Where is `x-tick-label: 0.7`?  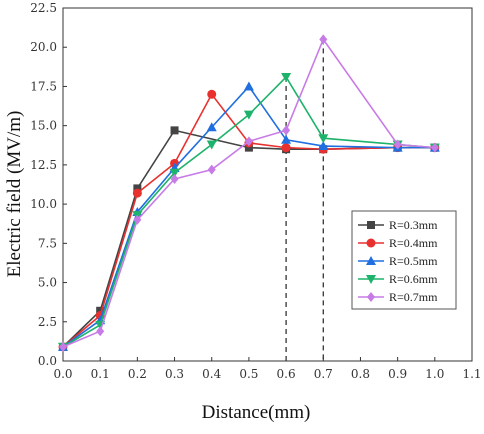
x-tick-label: 0.7 is located at coordinates (323, 374).